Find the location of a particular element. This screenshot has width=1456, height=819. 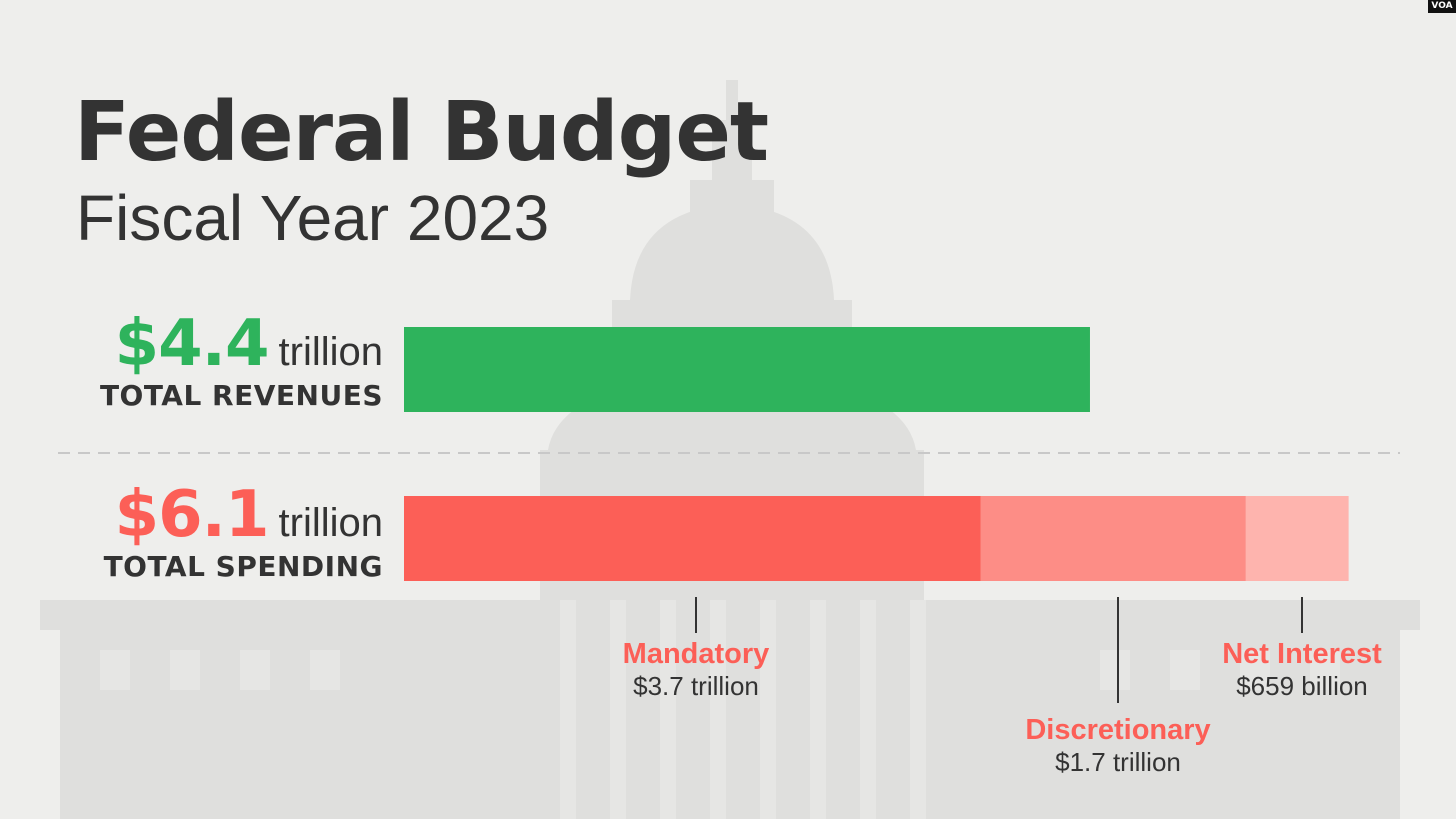

net-interest-spending-bar is located at coordinates (1297, 538).